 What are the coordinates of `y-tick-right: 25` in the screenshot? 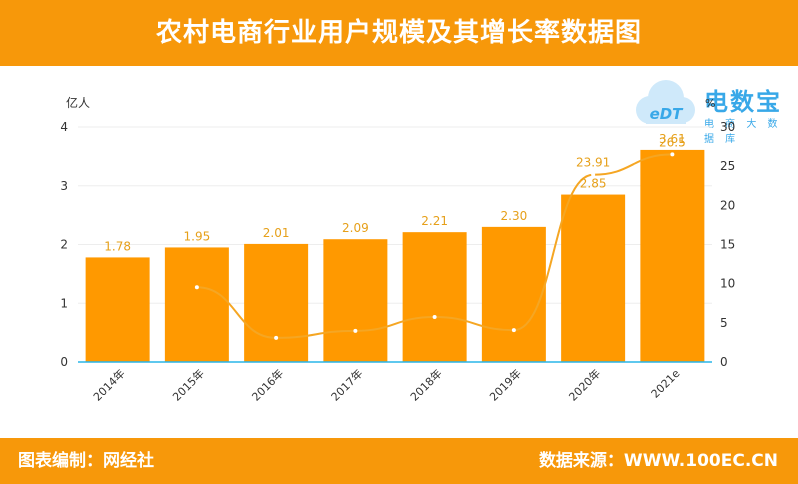 It's located at (727, 166).